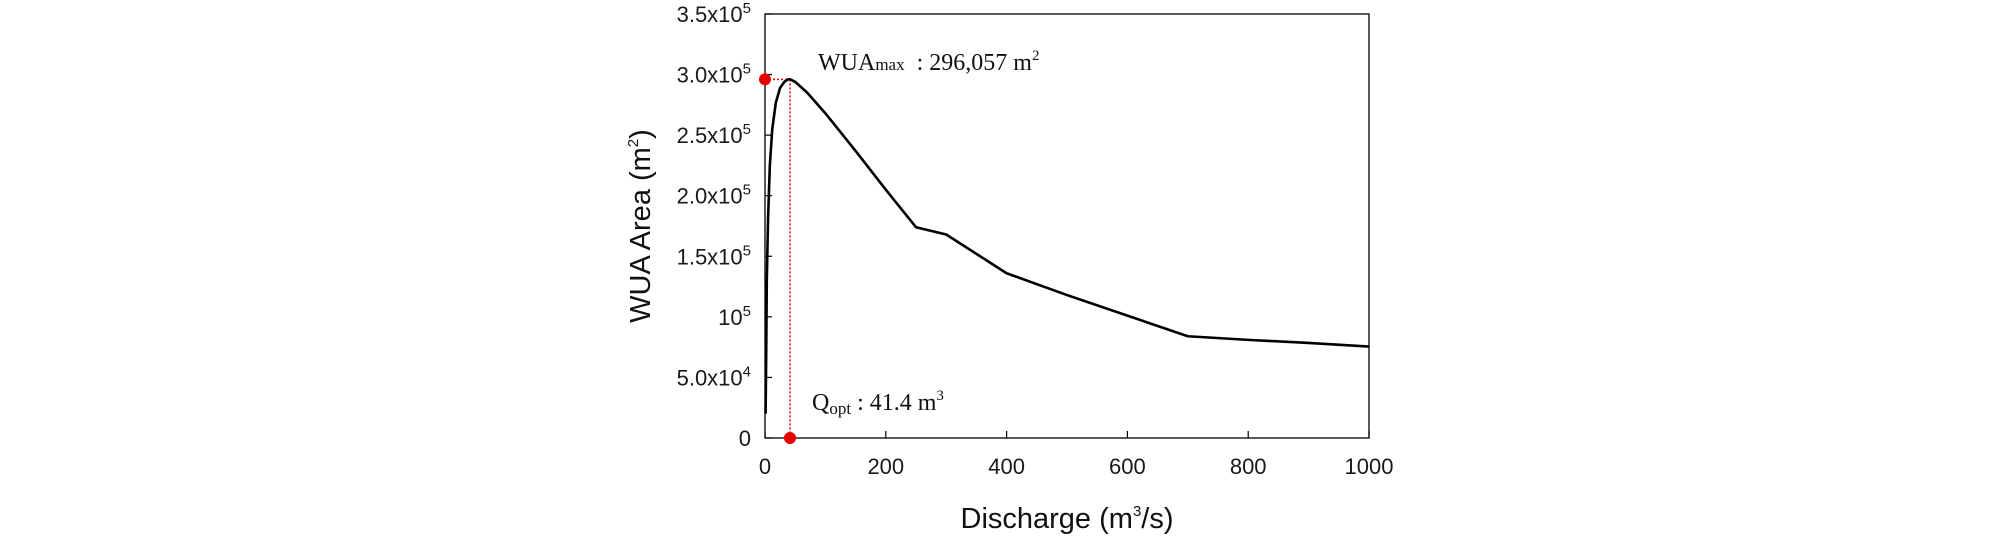 Image resolution: width=2008 pixels, height=537 pixels. What do you see at coordinates (778, 258) in the screenshot?
I see `marker-group` at bounding box center [778, 258].